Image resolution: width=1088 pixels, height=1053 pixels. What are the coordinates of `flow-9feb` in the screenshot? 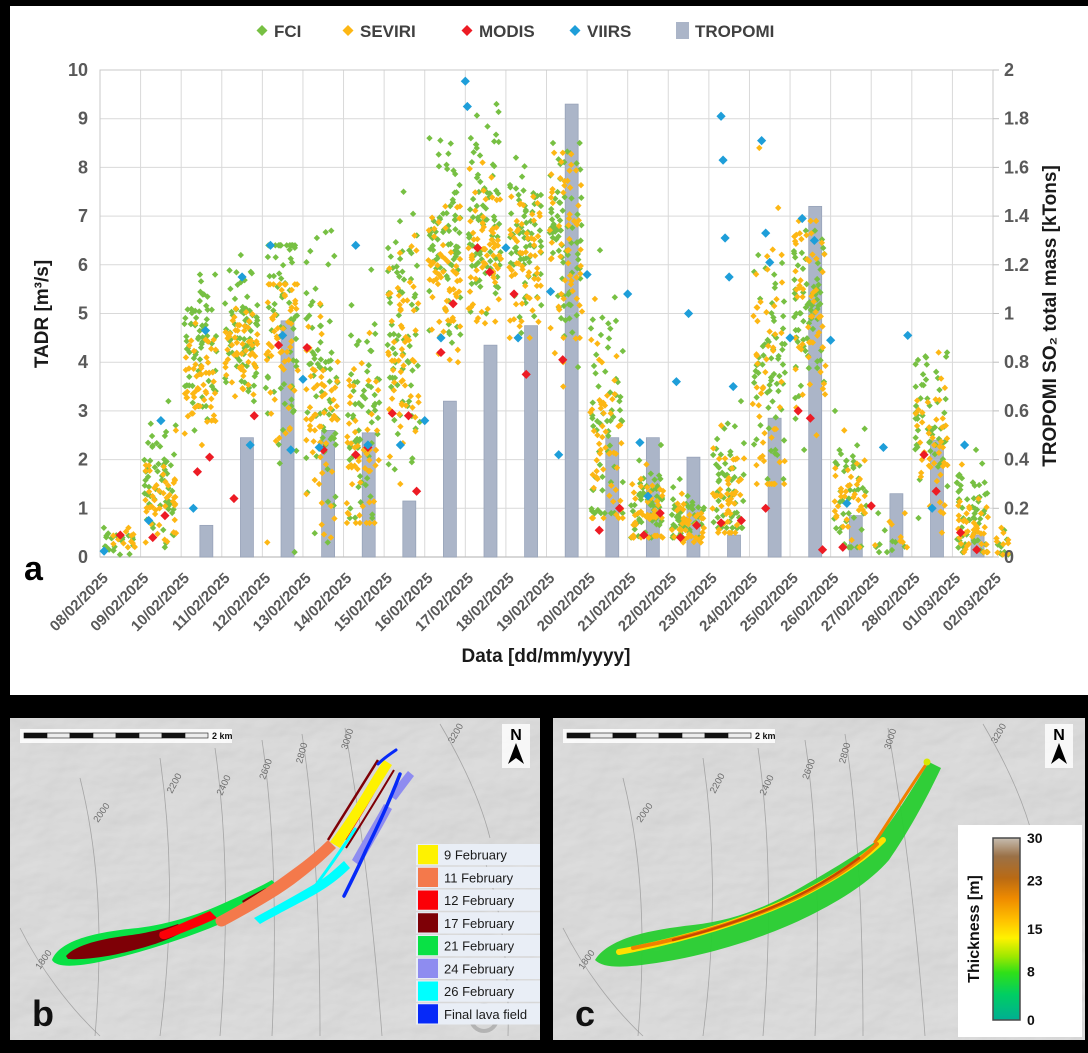 It's located at (361, 804).